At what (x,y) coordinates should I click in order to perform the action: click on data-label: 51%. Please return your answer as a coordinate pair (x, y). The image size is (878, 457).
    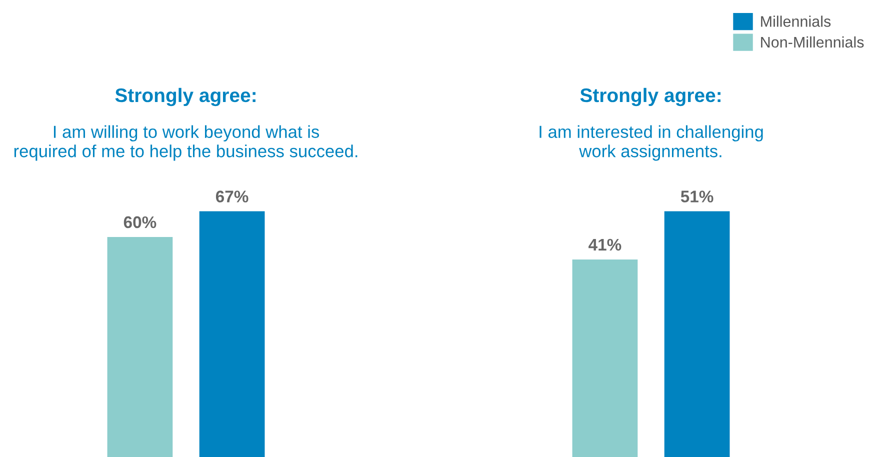
    Looking at the image, I should click on (697, 196).